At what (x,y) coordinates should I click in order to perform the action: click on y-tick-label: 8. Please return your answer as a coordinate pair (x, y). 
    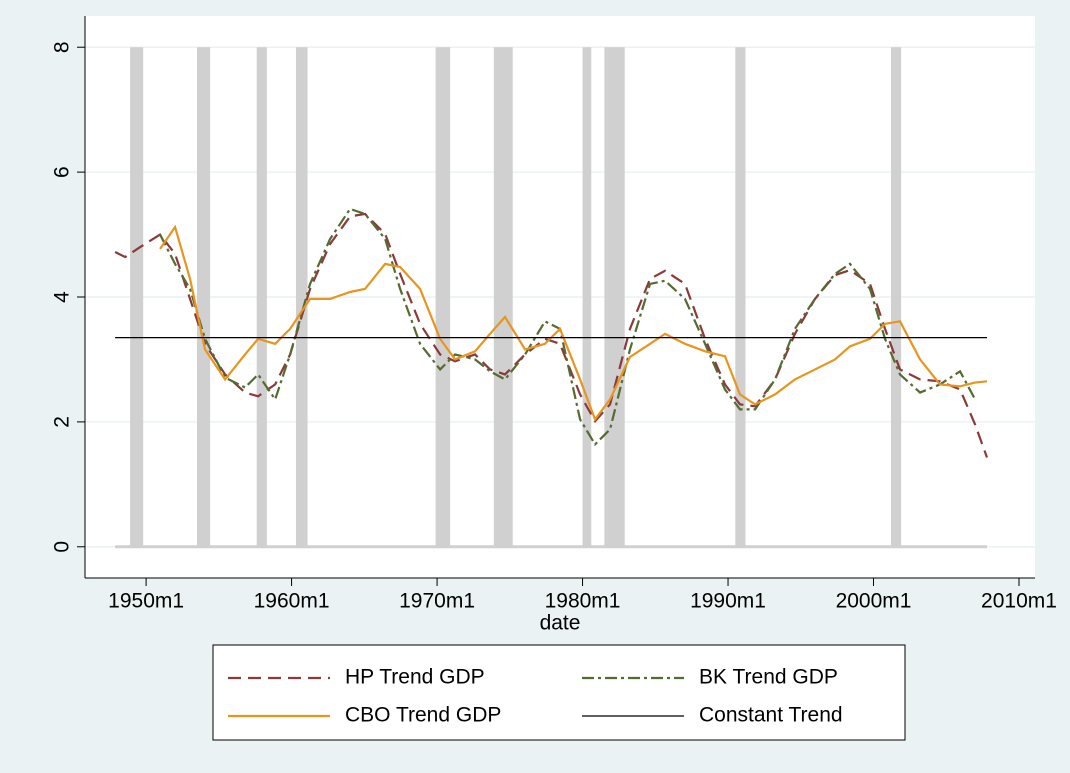
    Looking at the image, I should click on (62, 47).